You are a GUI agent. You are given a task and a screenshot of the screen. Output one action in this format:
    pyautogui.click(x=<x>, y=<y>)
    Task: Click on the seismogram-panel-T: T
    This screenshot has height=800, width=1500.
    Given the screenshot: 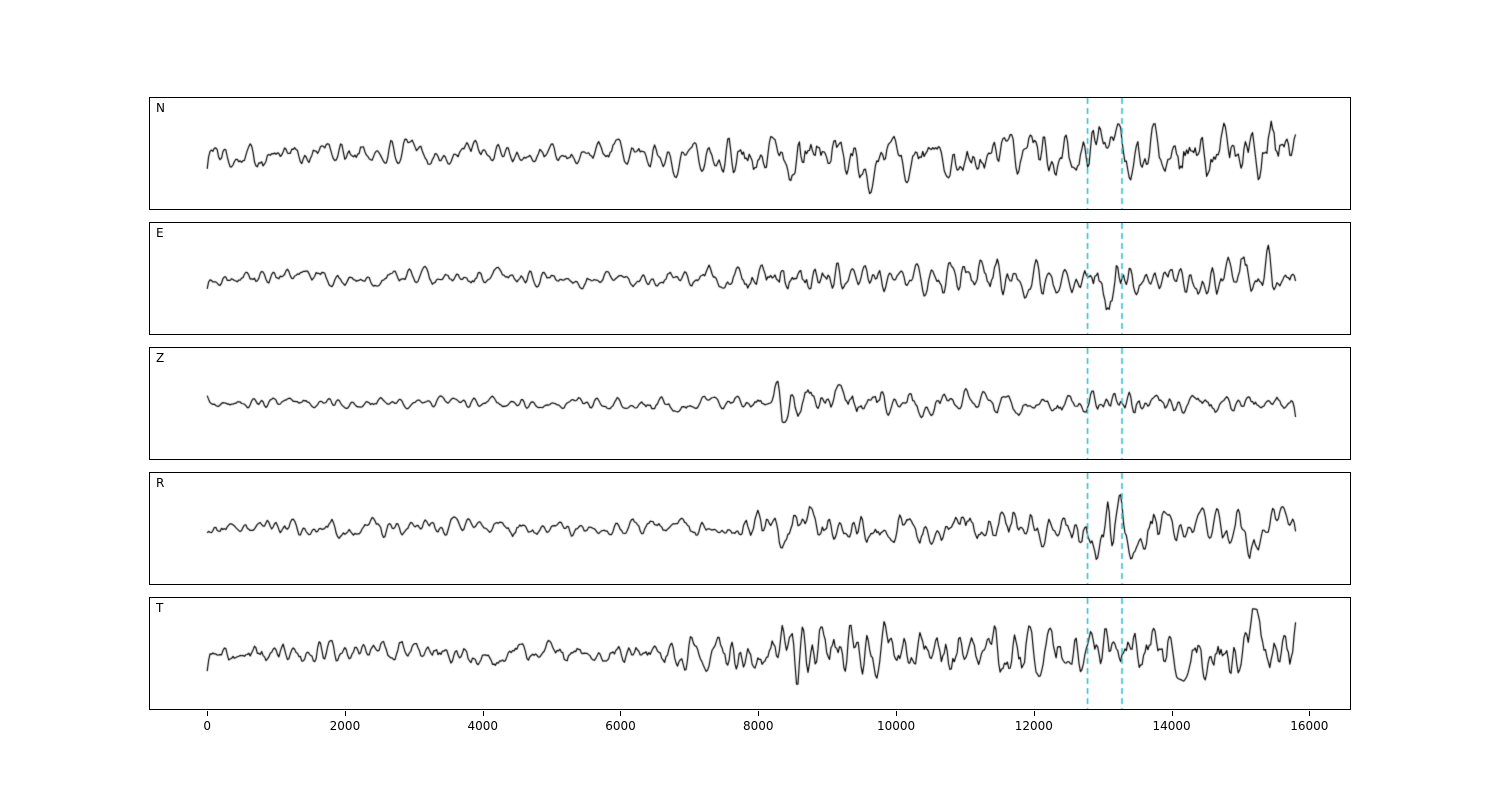 What is the action you would take?
    pyautogui.click(x=750, y=653)
    